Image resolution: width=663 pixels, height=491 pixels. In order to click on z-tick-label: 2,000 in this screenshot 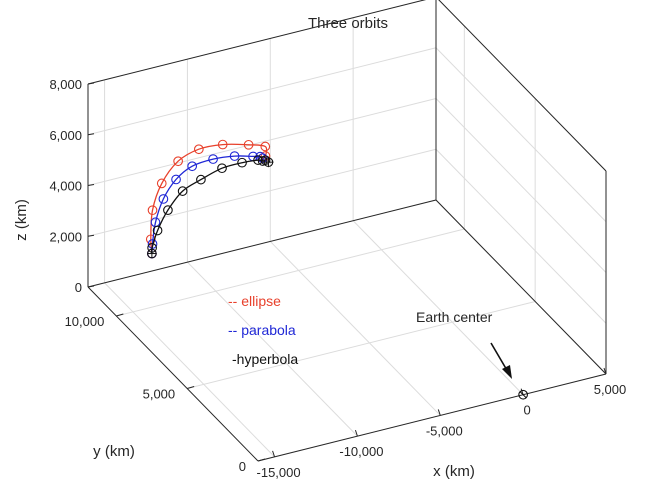, I will do `click(65, 236)`.